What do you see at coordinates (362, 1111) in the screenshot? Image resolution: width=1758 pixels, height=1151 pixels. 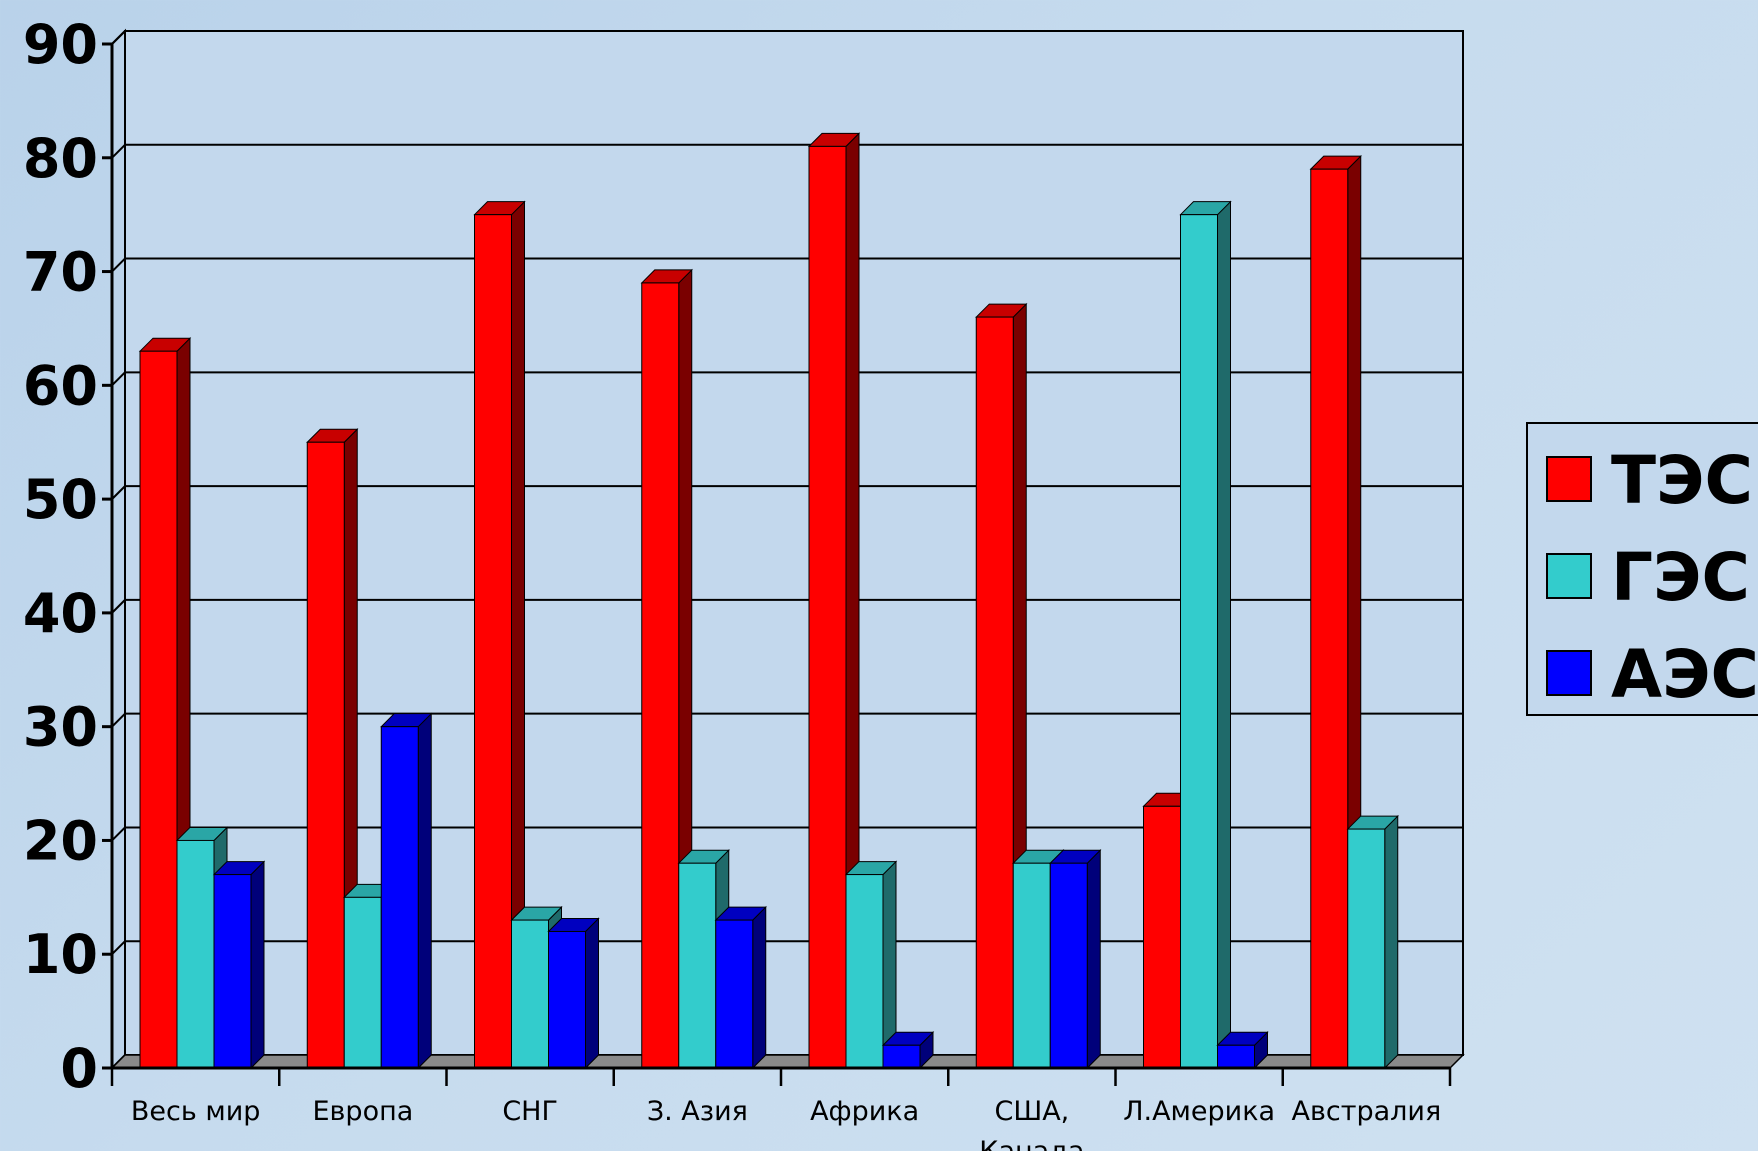 I see `x-tick-label: Европа` at bounding box center [362, 1111].